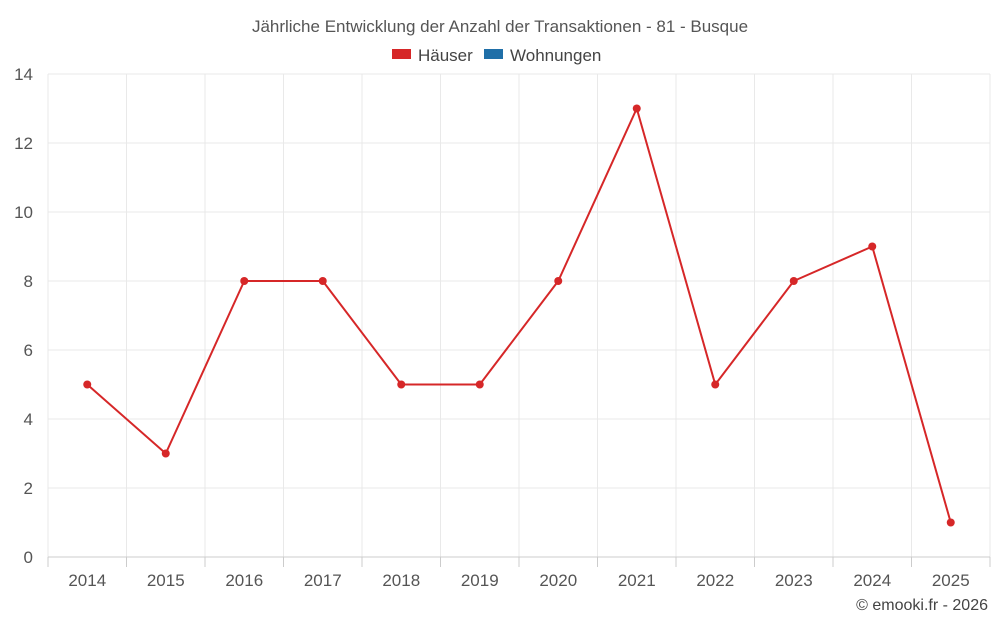 The height and width of the screenshot is (625, 1000). I want to click on y-tick-label: 6, so click(28, 350).